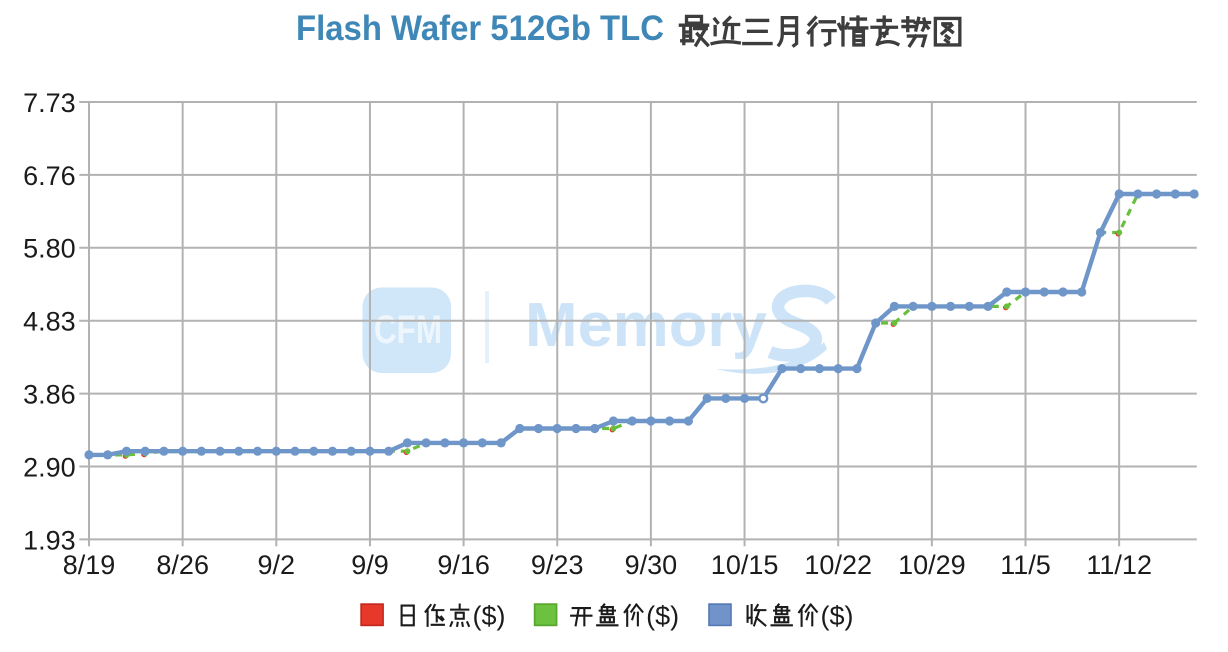 The width and height of the screenshot is (1228, 652). Describe the element at coordinates (463, 565) in the screenshot. I see `svg-text: 9/16` at that location.